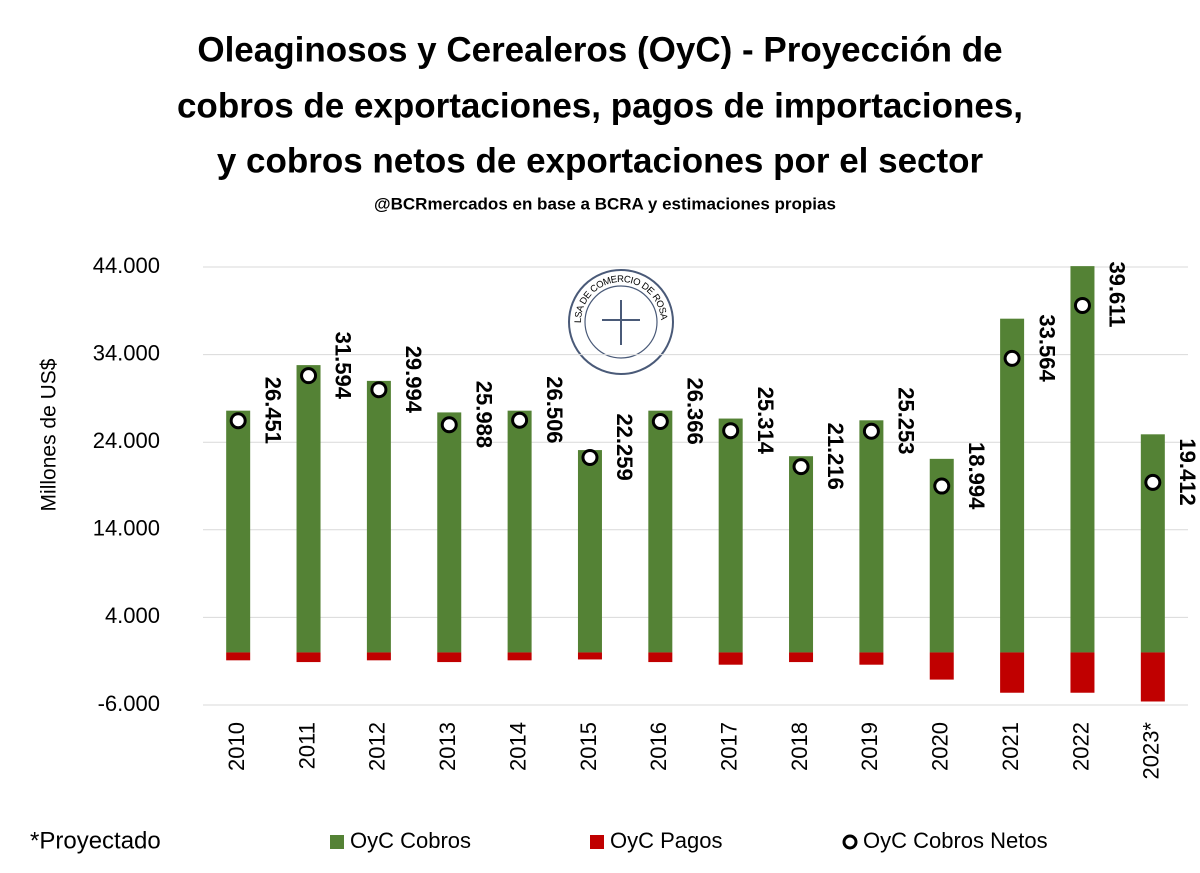  Describe the element at coordinates (1187, 471) in the screenshot. I see `data-label: 19.412` at that location.